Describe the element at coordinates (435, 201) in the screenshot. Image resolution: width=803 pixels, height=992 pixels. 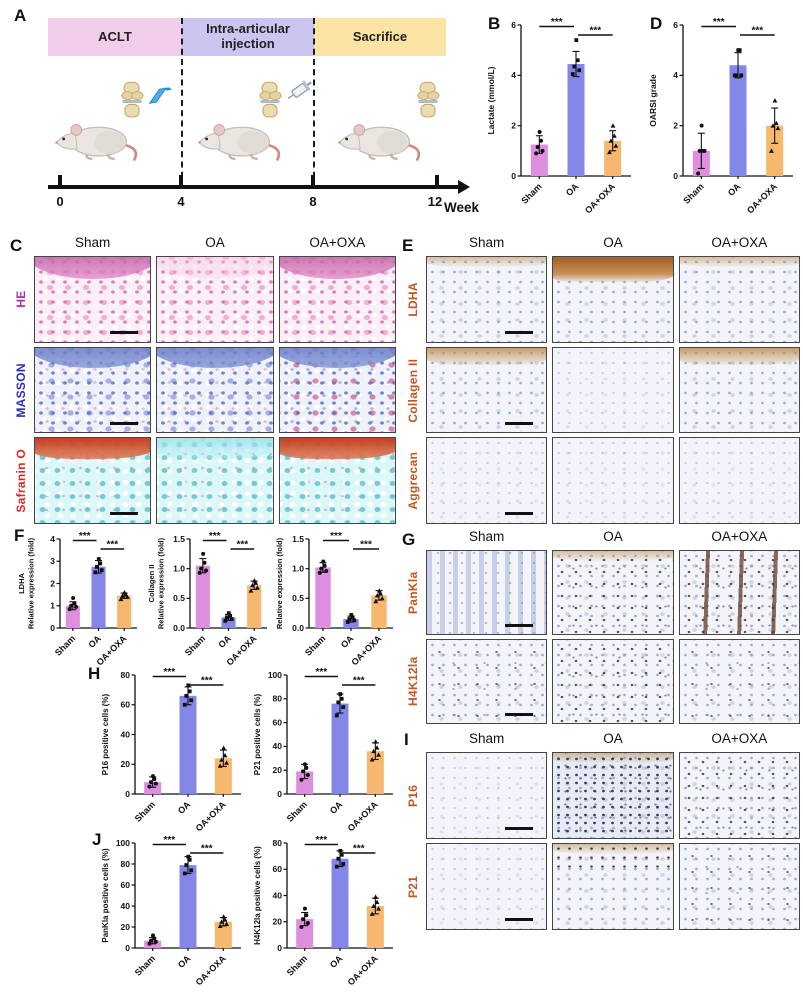
I see `week-number: 12` at that location.